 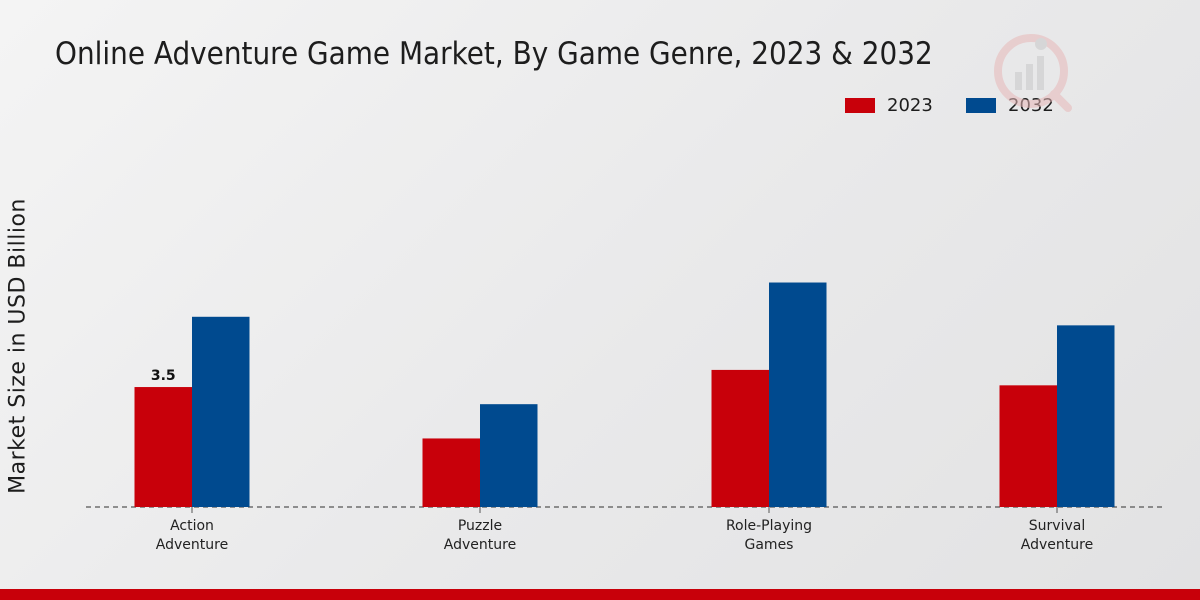 What do you see at coordinates (769, 535) in the screenshot?
I see `x-tick-label-2: Role-Playing Games` at bounding box center [769, 535].